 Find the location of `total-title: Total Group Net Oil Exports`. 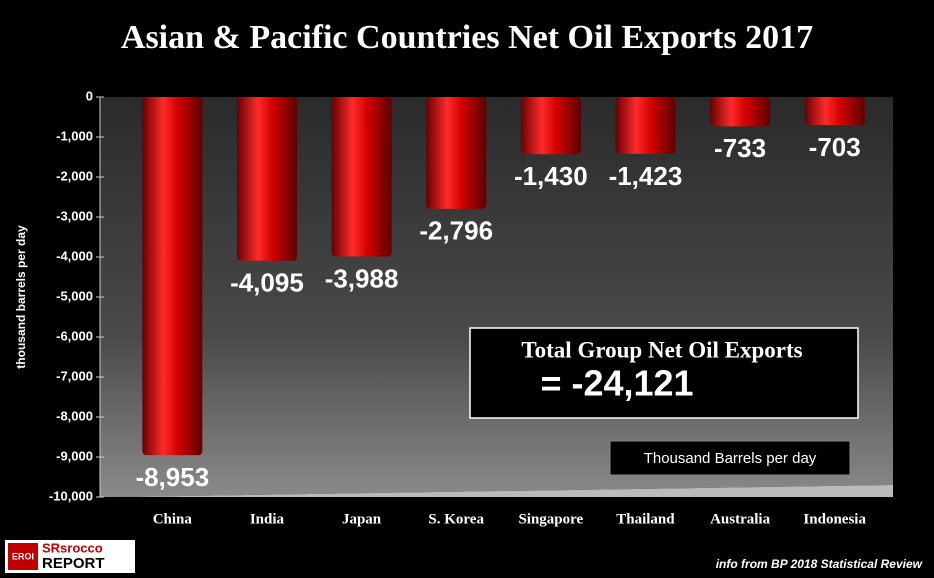

total-title: Total Group Net Oil Exports is located at coordinates (661, 349).